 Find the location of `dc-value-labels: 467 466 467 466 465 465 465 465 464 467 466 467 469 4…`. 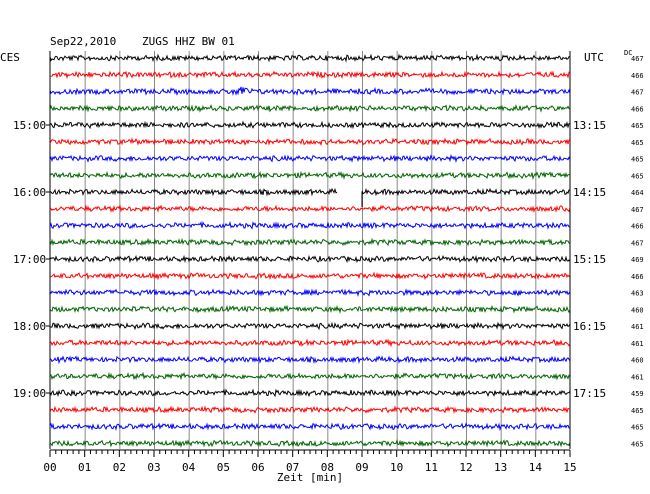

dc-value-labels: 467 466 467 466 465 465 465 465 464 467 466 467 469 4… is located at coordinates (637, 251).